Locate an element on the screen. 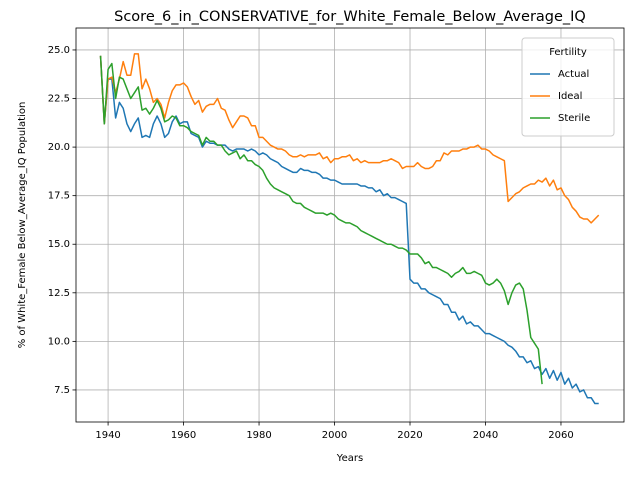 Image resolution: width=640 pixels, height=480 pixels. x-tick-label: 1980 is located at coordinates (258, 435).